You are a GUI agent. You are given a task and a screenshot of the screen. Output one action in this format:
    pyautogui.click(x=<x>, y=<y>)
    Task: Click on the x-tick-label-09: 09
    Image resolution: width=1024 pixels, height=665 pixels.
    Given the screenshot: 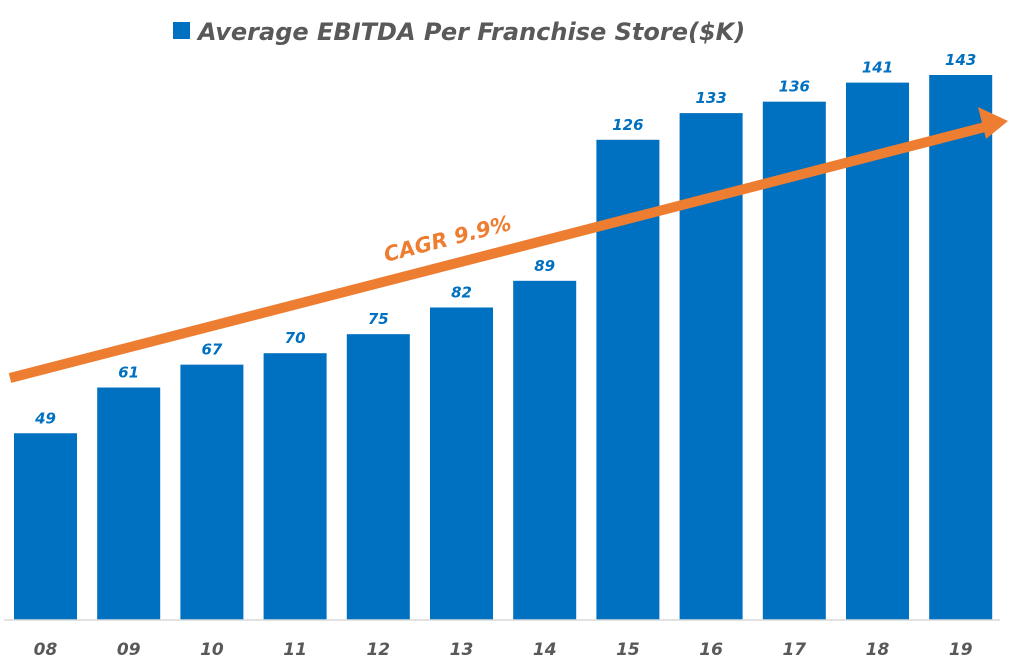 What is the action you would take?
    pyautogui.click(x=129, y=650)
    